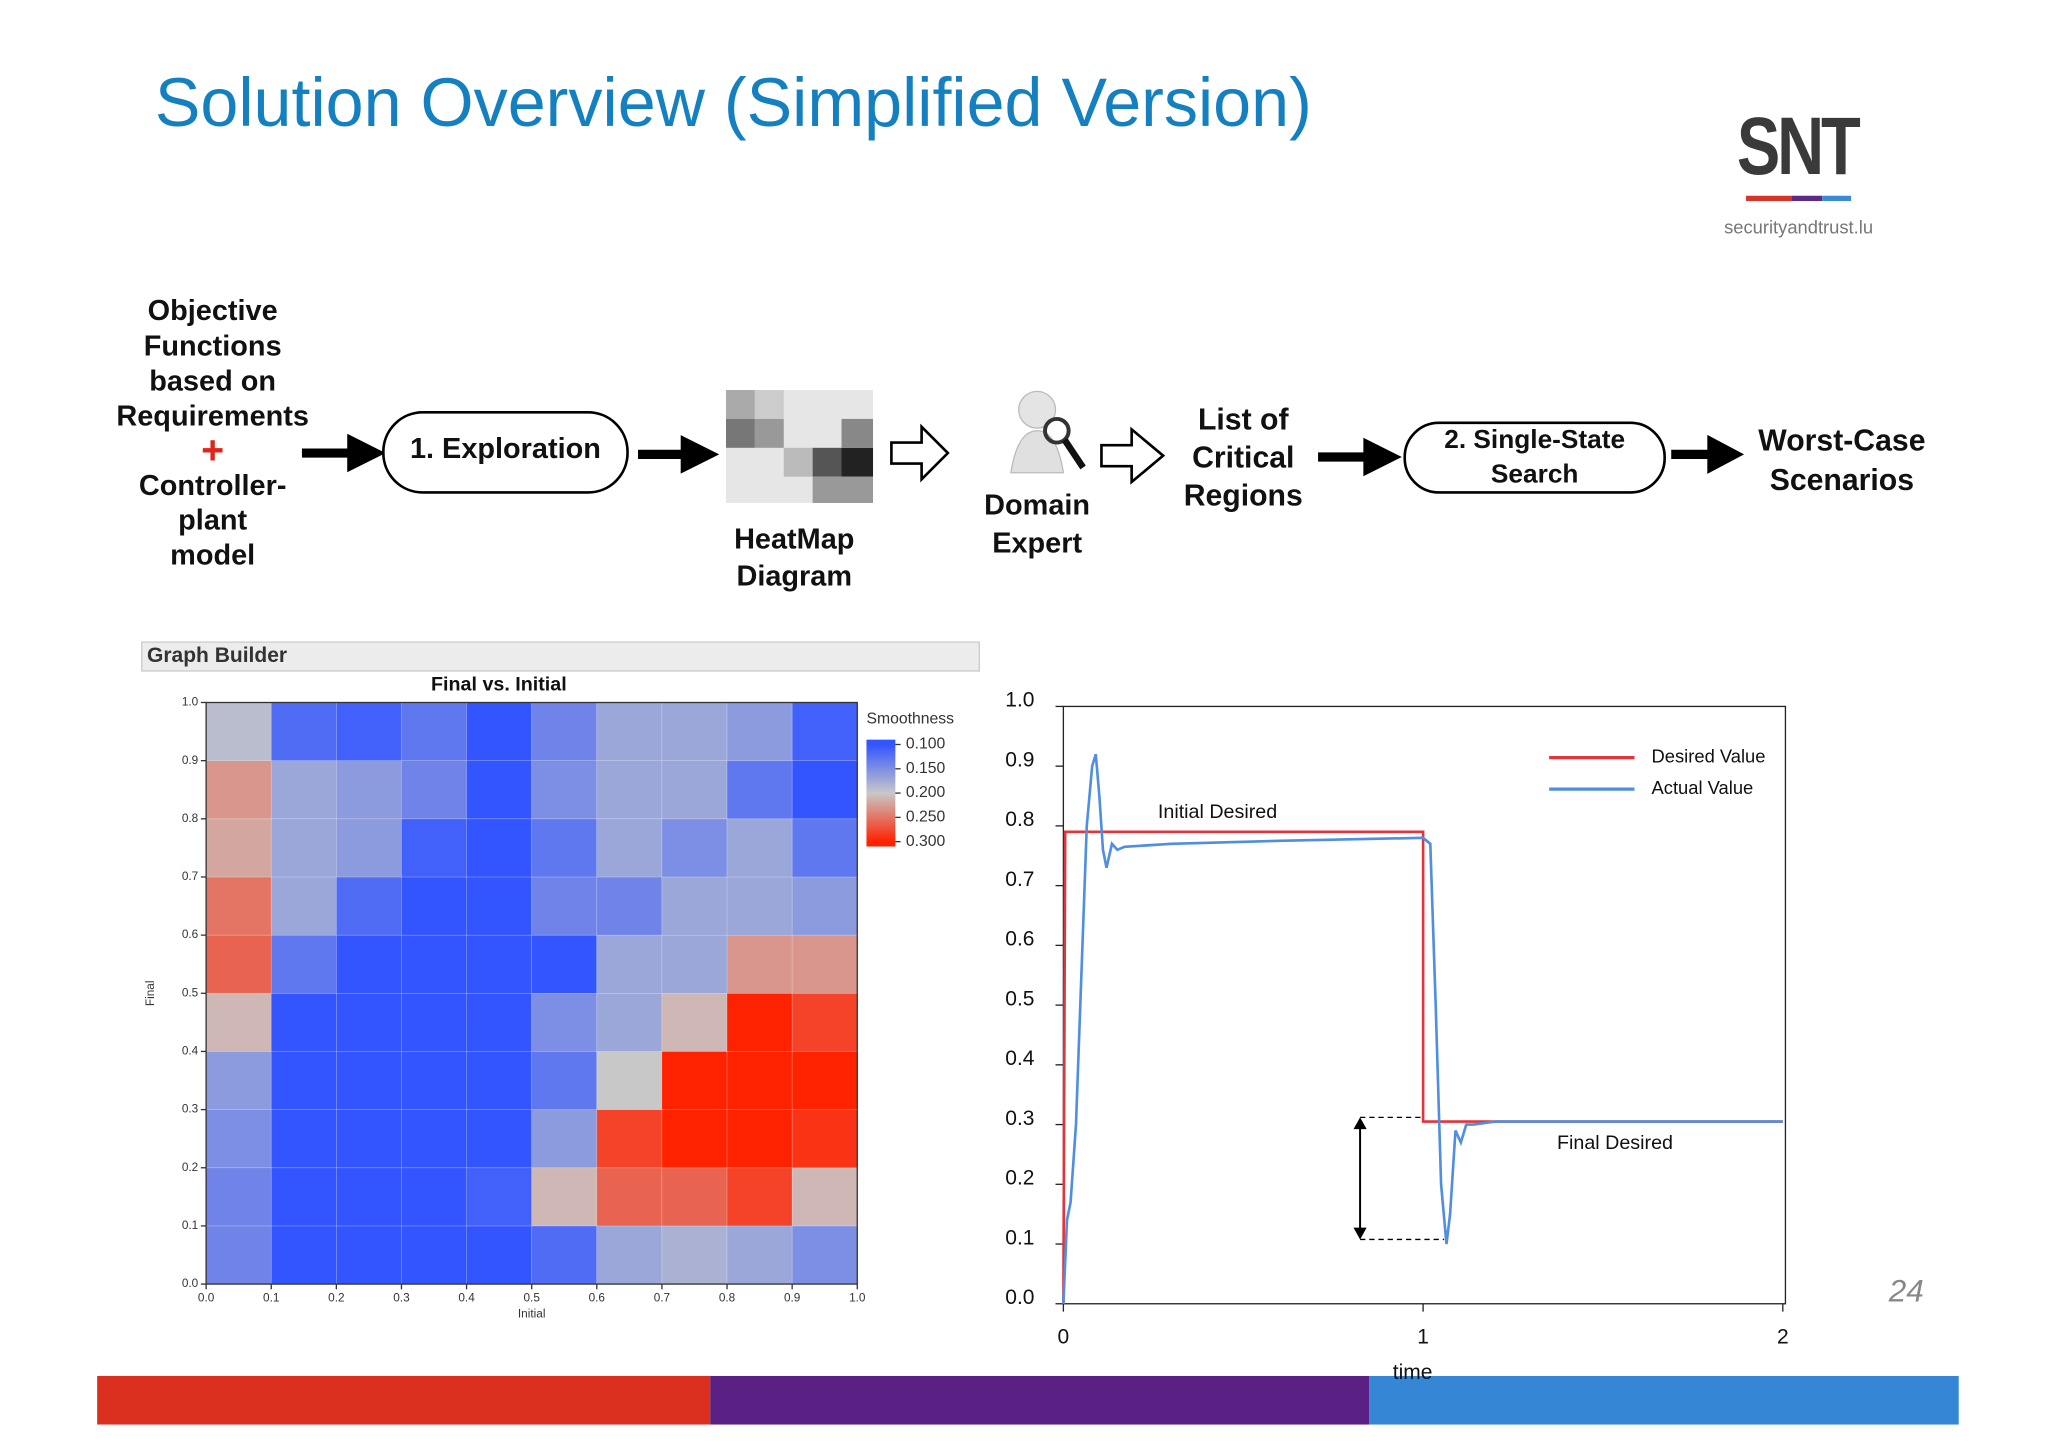 The image size is (2048, 1447). What do you see at coordinates (881, 793) in the screenshot?
I see `colorbar` at bounding box center [881, 793].